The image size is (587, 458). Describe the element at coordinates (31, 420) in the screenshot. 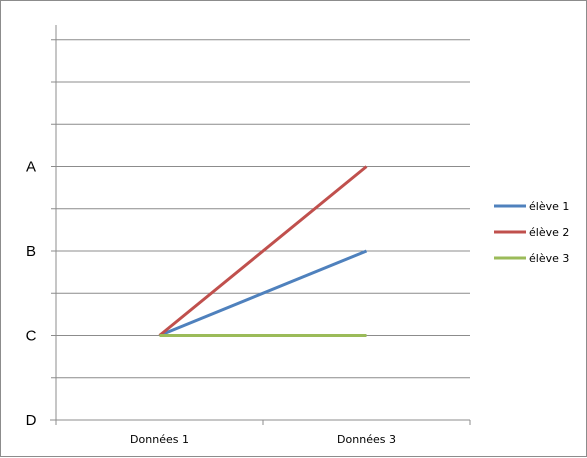

I see `y-tick-label: D` at that location.